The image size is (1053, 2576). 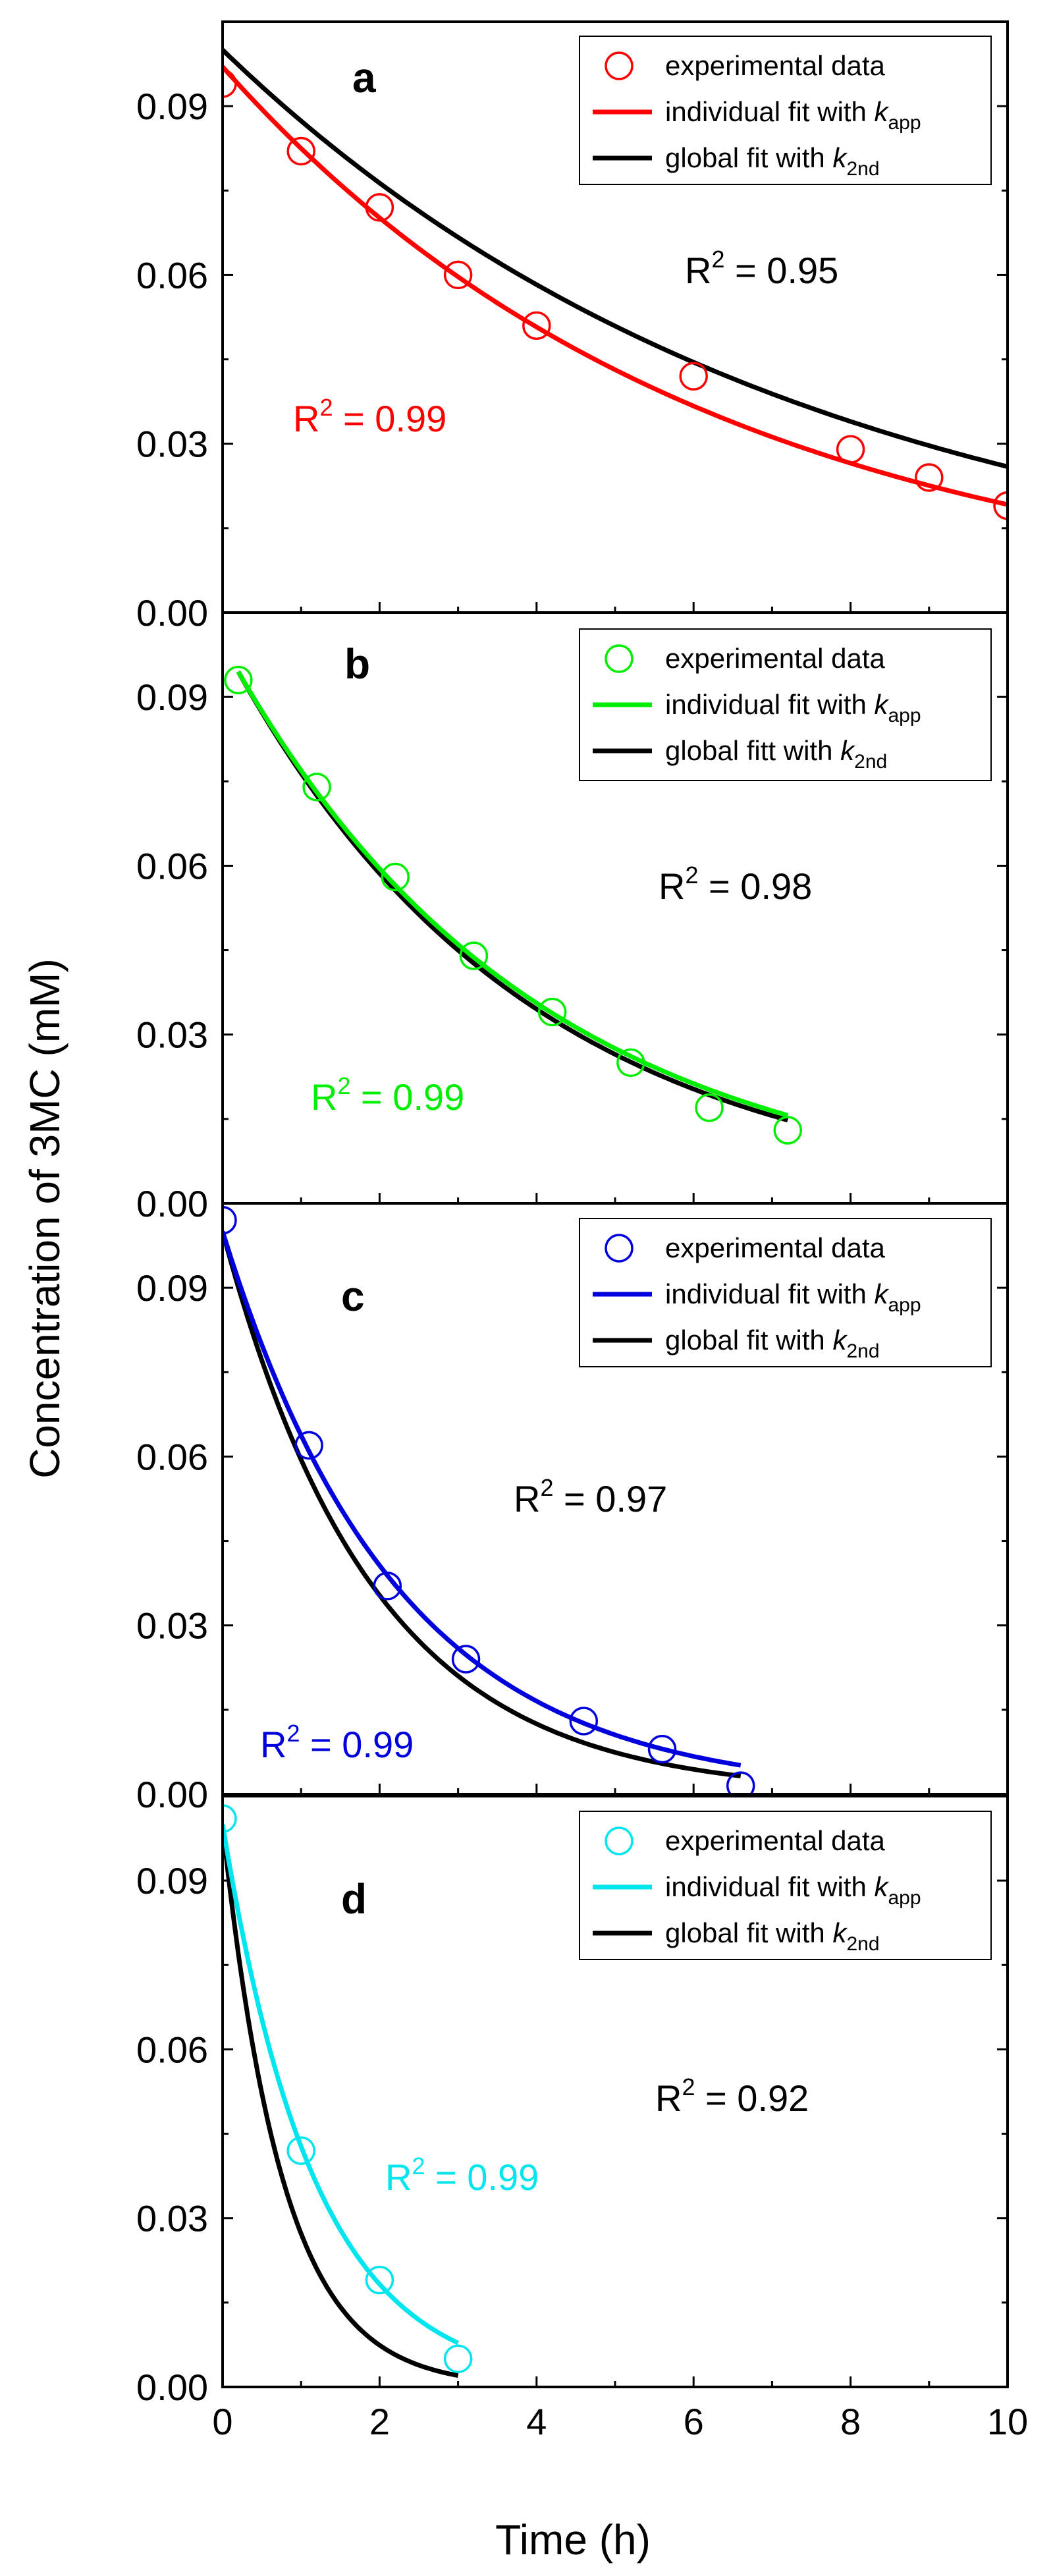 I want to click on x-tick-label: 6, so click(x=694, y=2421).